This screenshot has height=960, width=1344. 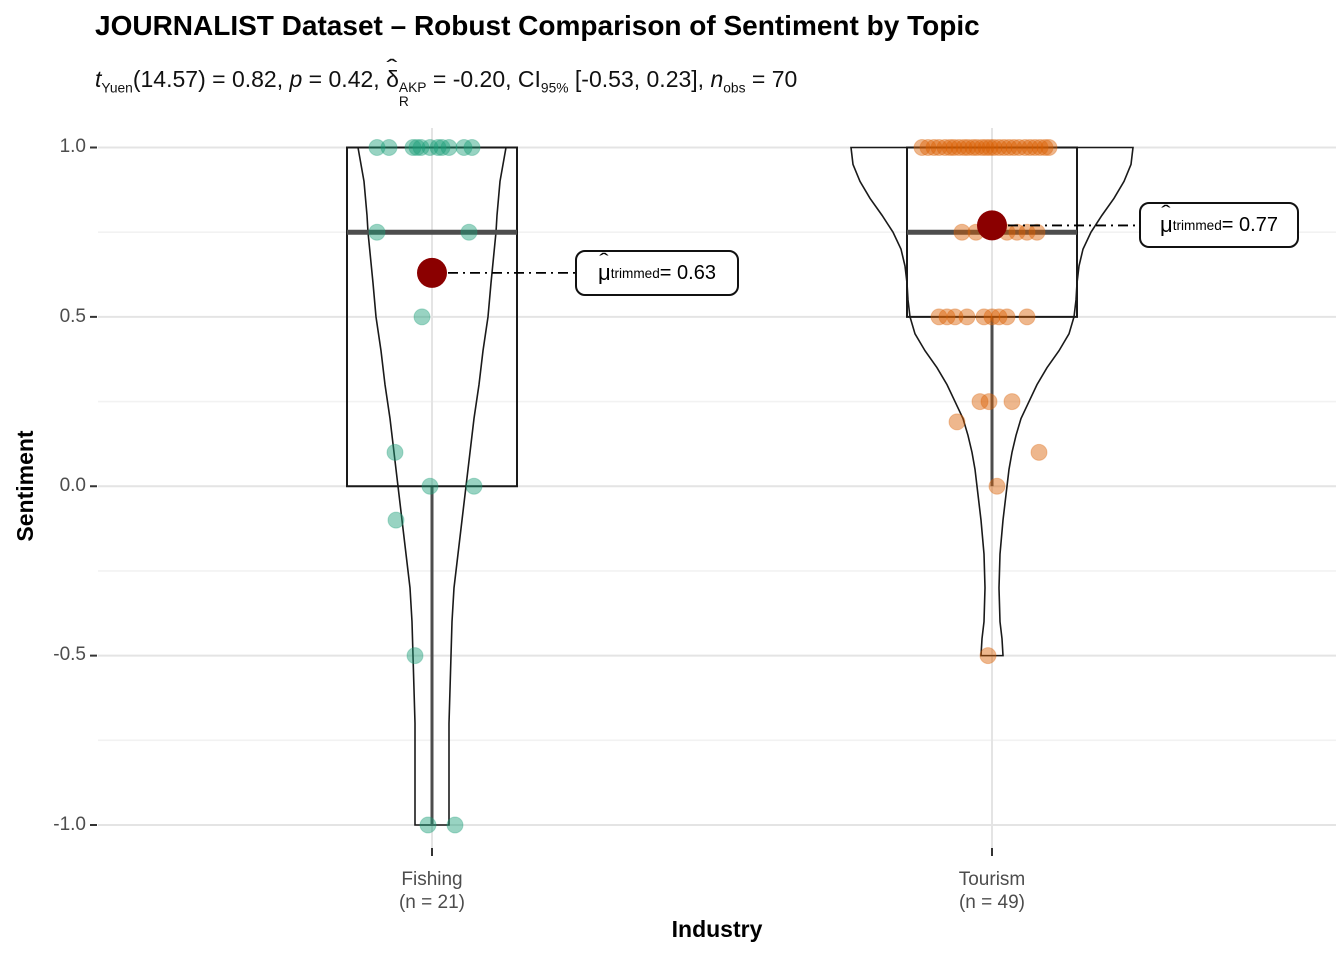 What do you see at coordinates (69, 654) in the screenshot?
I see `y-tick-label: -0.5` at bounding box center [69, 654].